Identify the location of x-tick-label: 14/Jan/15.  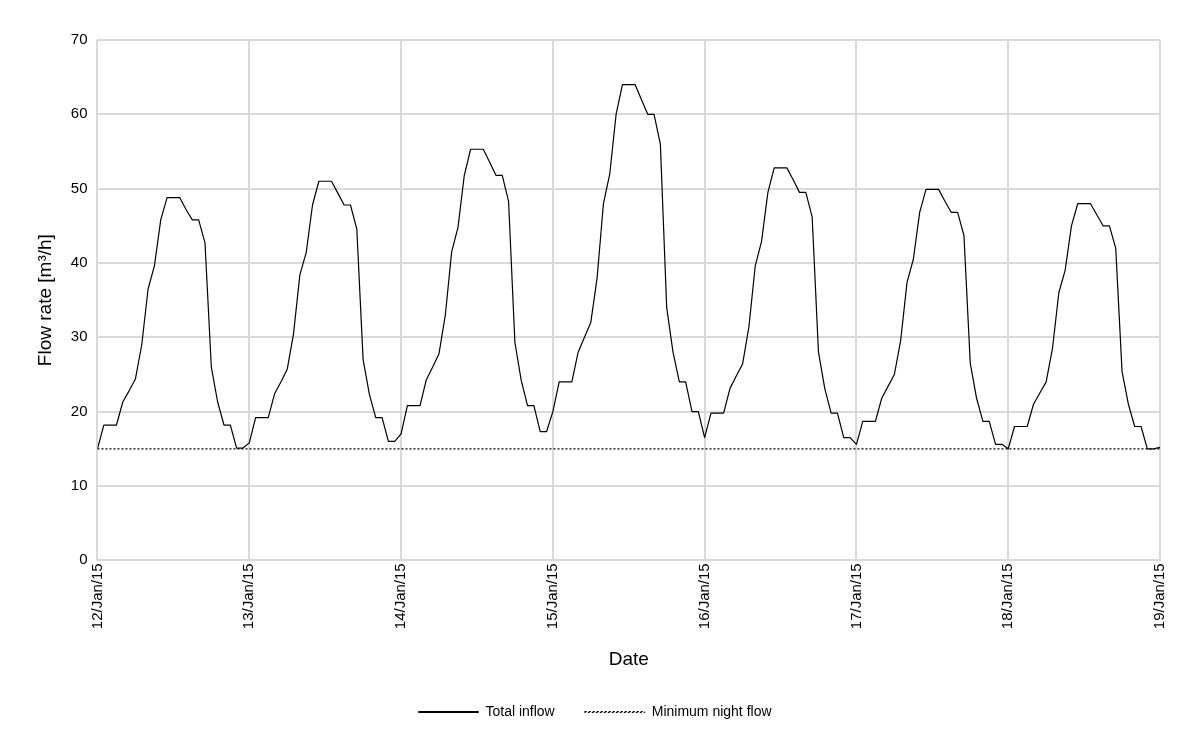
(400, 596).